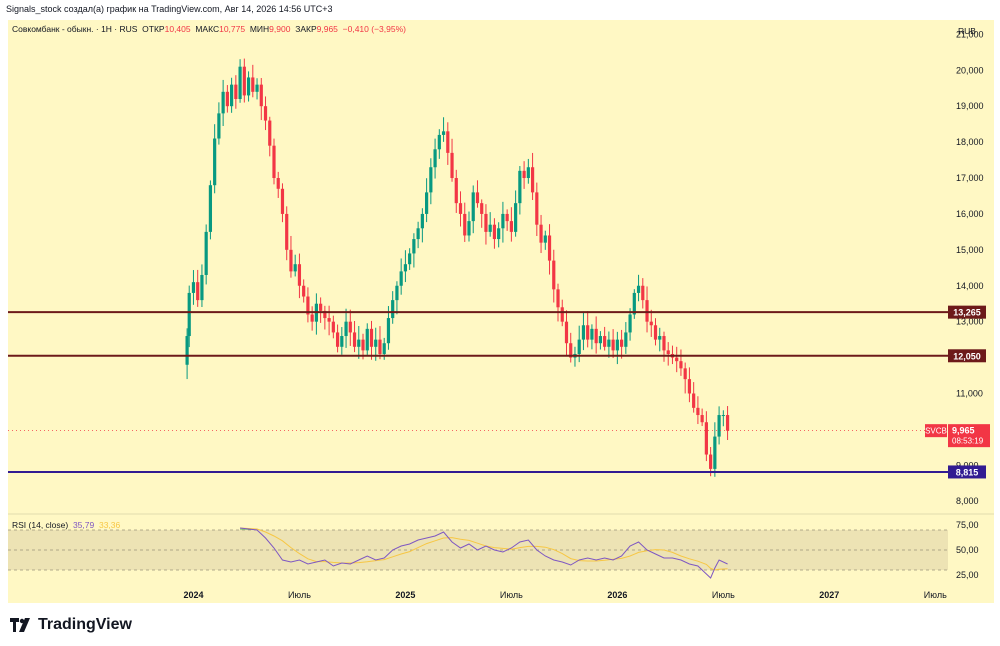  What do you see at coordinates (723, 595) in the screenshot?
I see `x-tick-label-5: Июль` at bounding box center [723, 595].